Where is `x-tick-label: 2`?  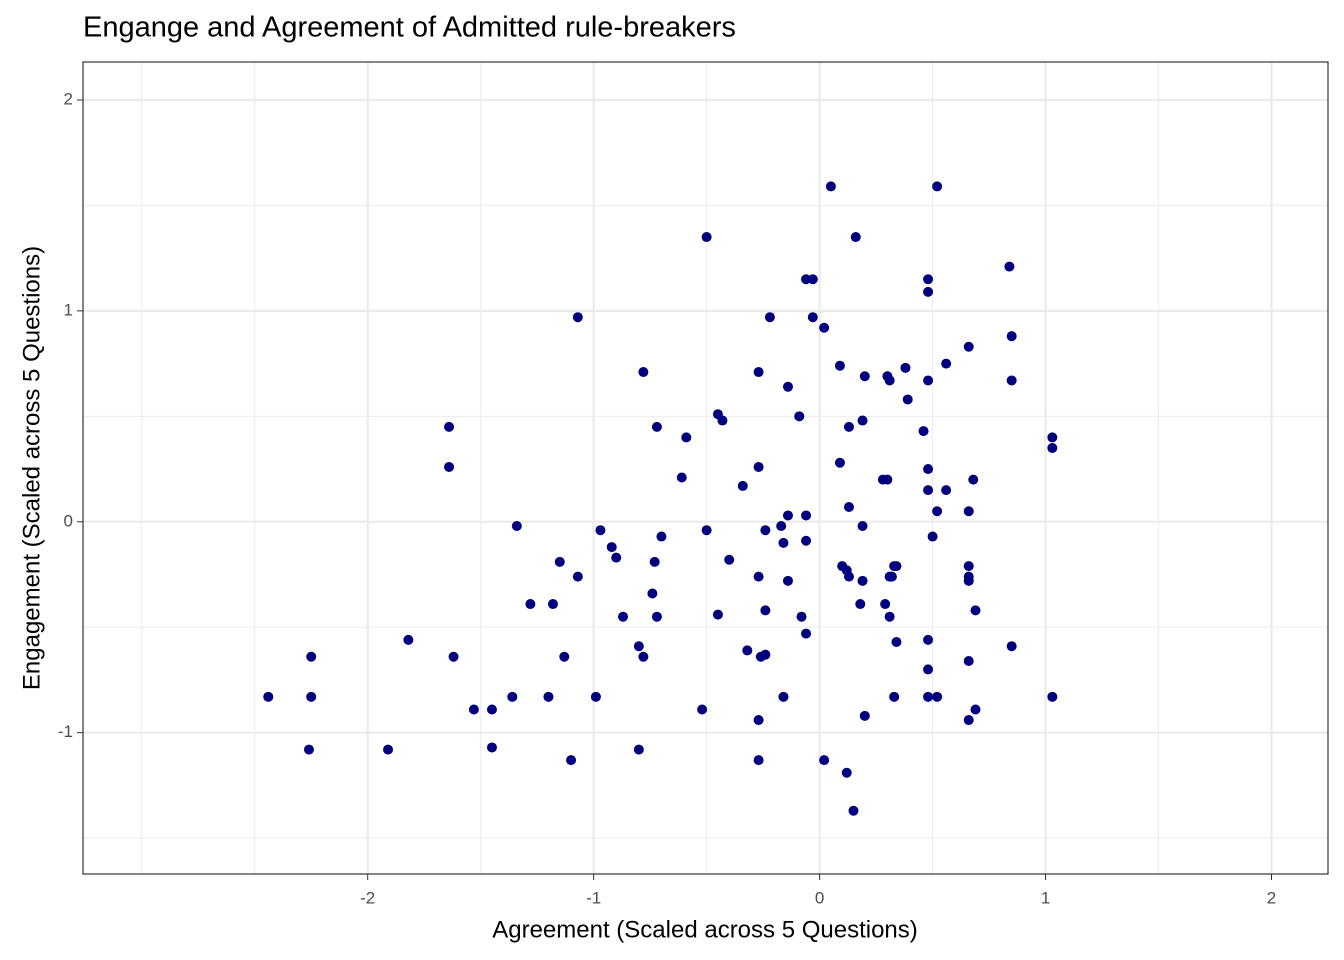
x-tick-label: 2 is located at coordinates (1271, 897).